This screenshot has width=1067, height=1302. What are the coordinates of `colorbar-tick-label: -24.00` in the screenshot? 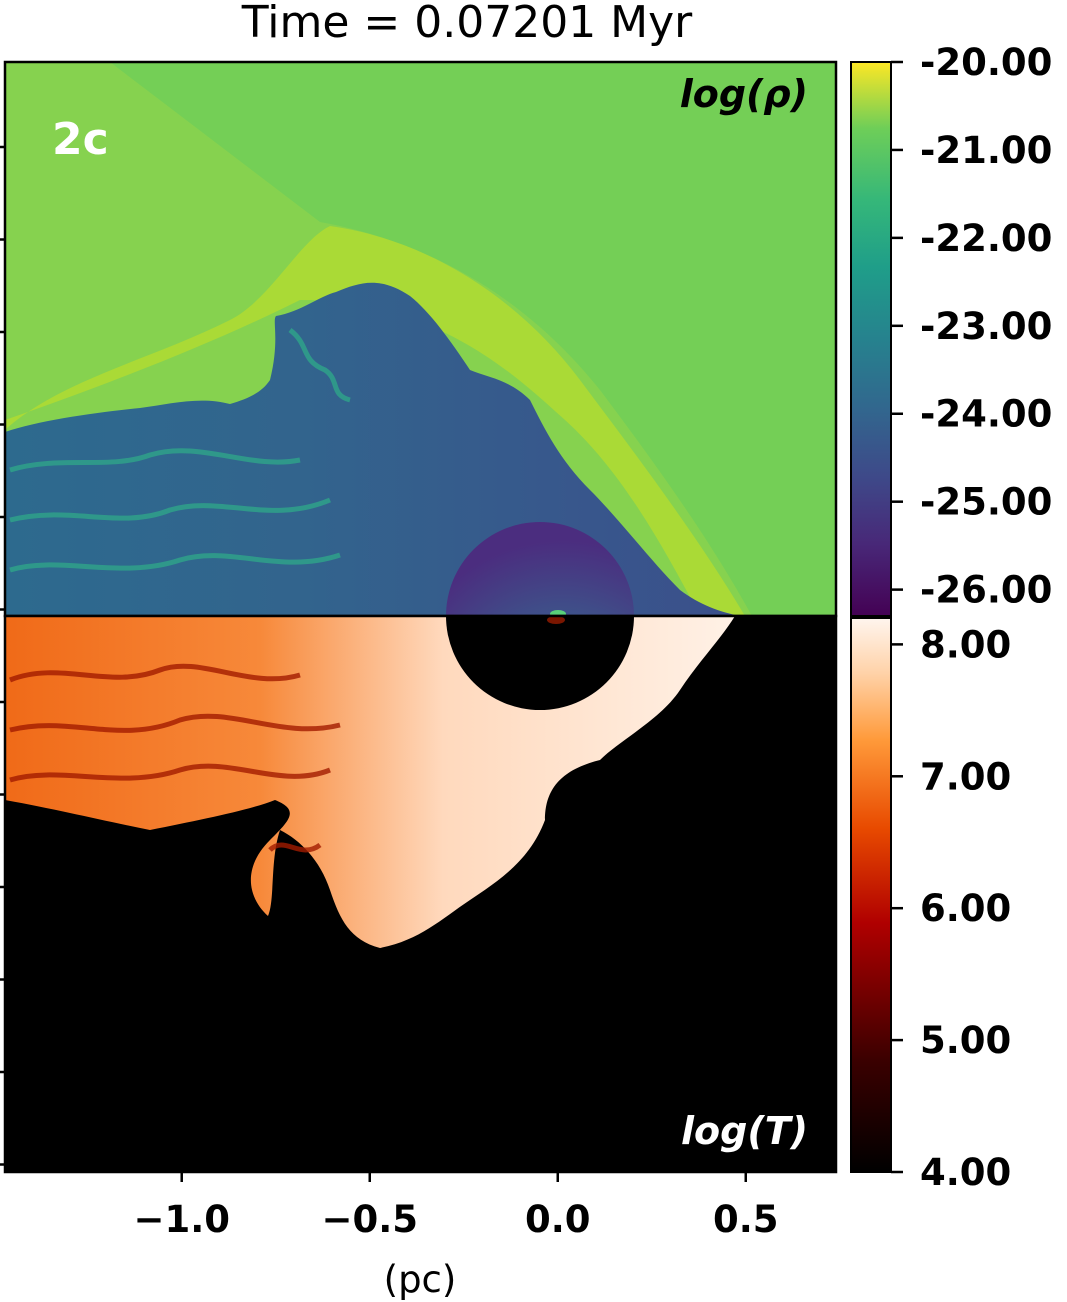 It's located at (986, 414).